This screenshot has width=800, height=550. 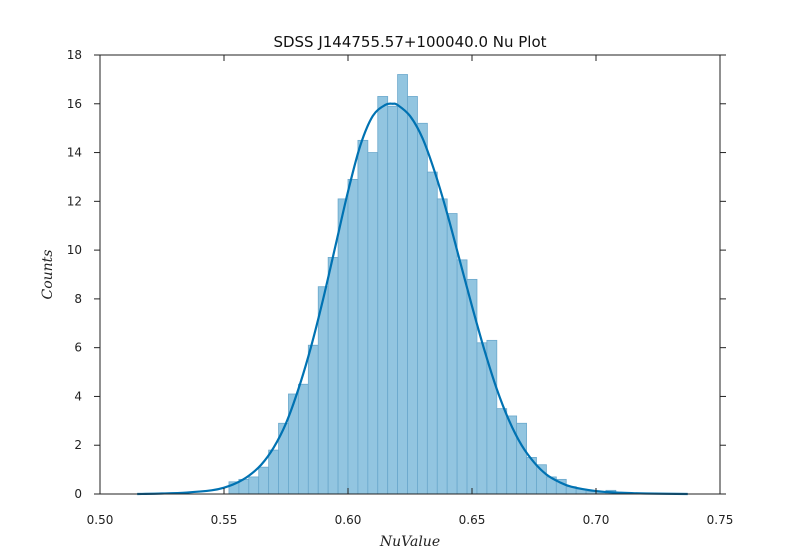 What do you see at coordinates (74, 55) in the screenshot?
I see `y-tick-label: 18` at bounding box center [74, 55].